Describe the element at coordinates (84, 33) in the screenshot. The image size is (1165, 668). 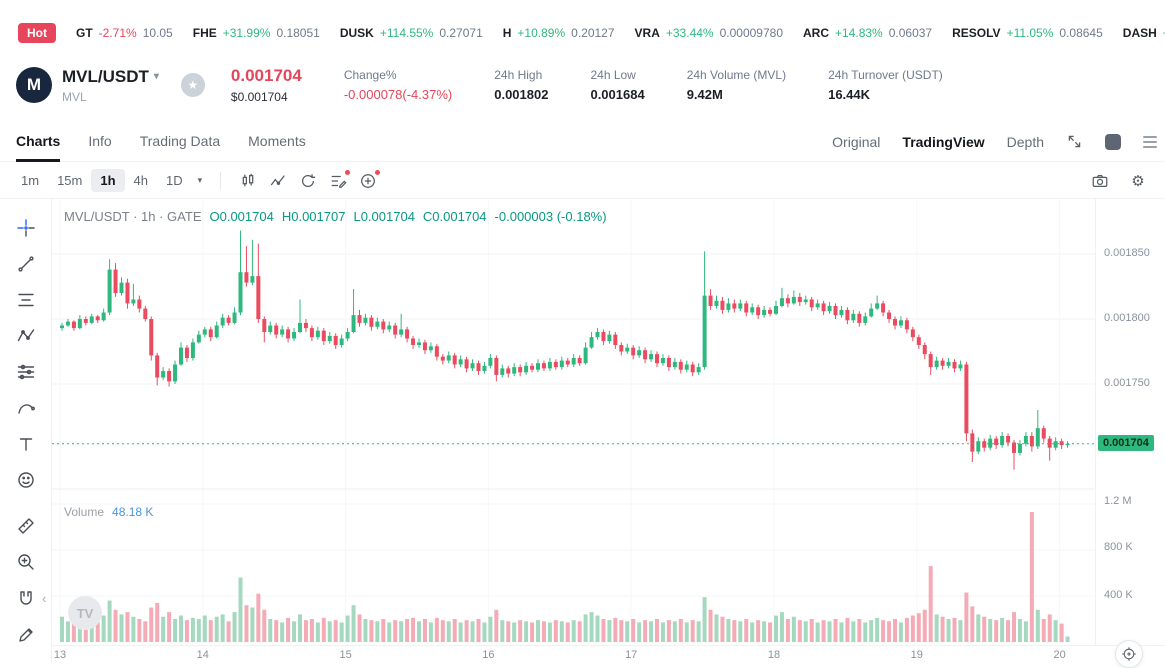
I see `ticker-symbol: GT` at that location.